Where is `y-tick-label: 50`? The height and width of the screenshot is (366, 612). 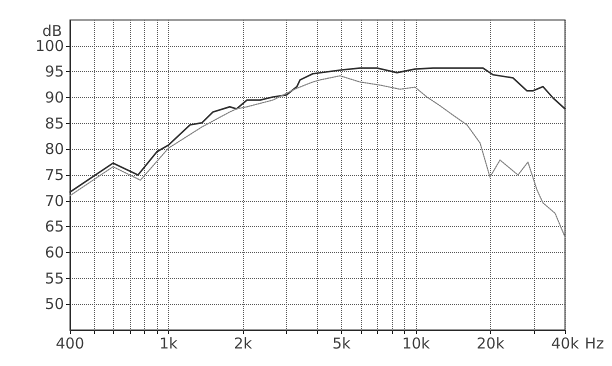
y-tick-label: 50 is located at coordinates (54, 304).